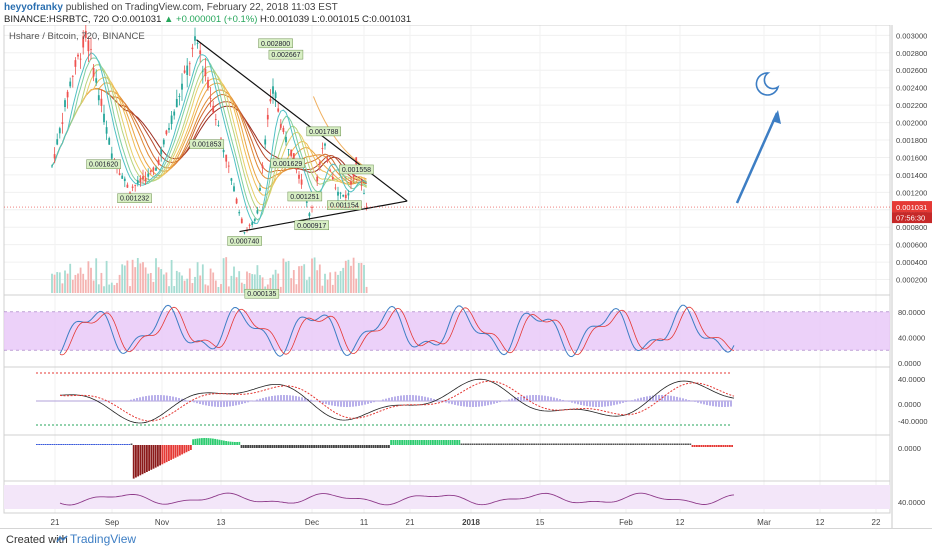 The height and width of the screenshot is (551, 932). What do you see at coordinates (221, 522) in the screenshot?
I see `x-tick-label: 13` at bounding box center [221, 522].